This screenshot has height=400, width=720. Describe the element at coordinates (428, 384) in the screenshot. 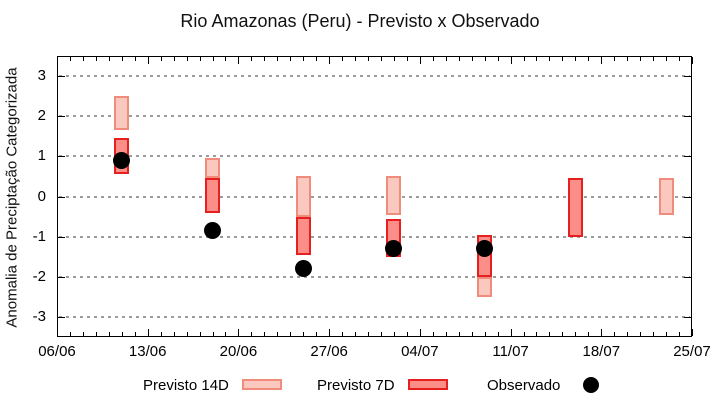

I see `legend-swatch-previsto-7d` at that location.